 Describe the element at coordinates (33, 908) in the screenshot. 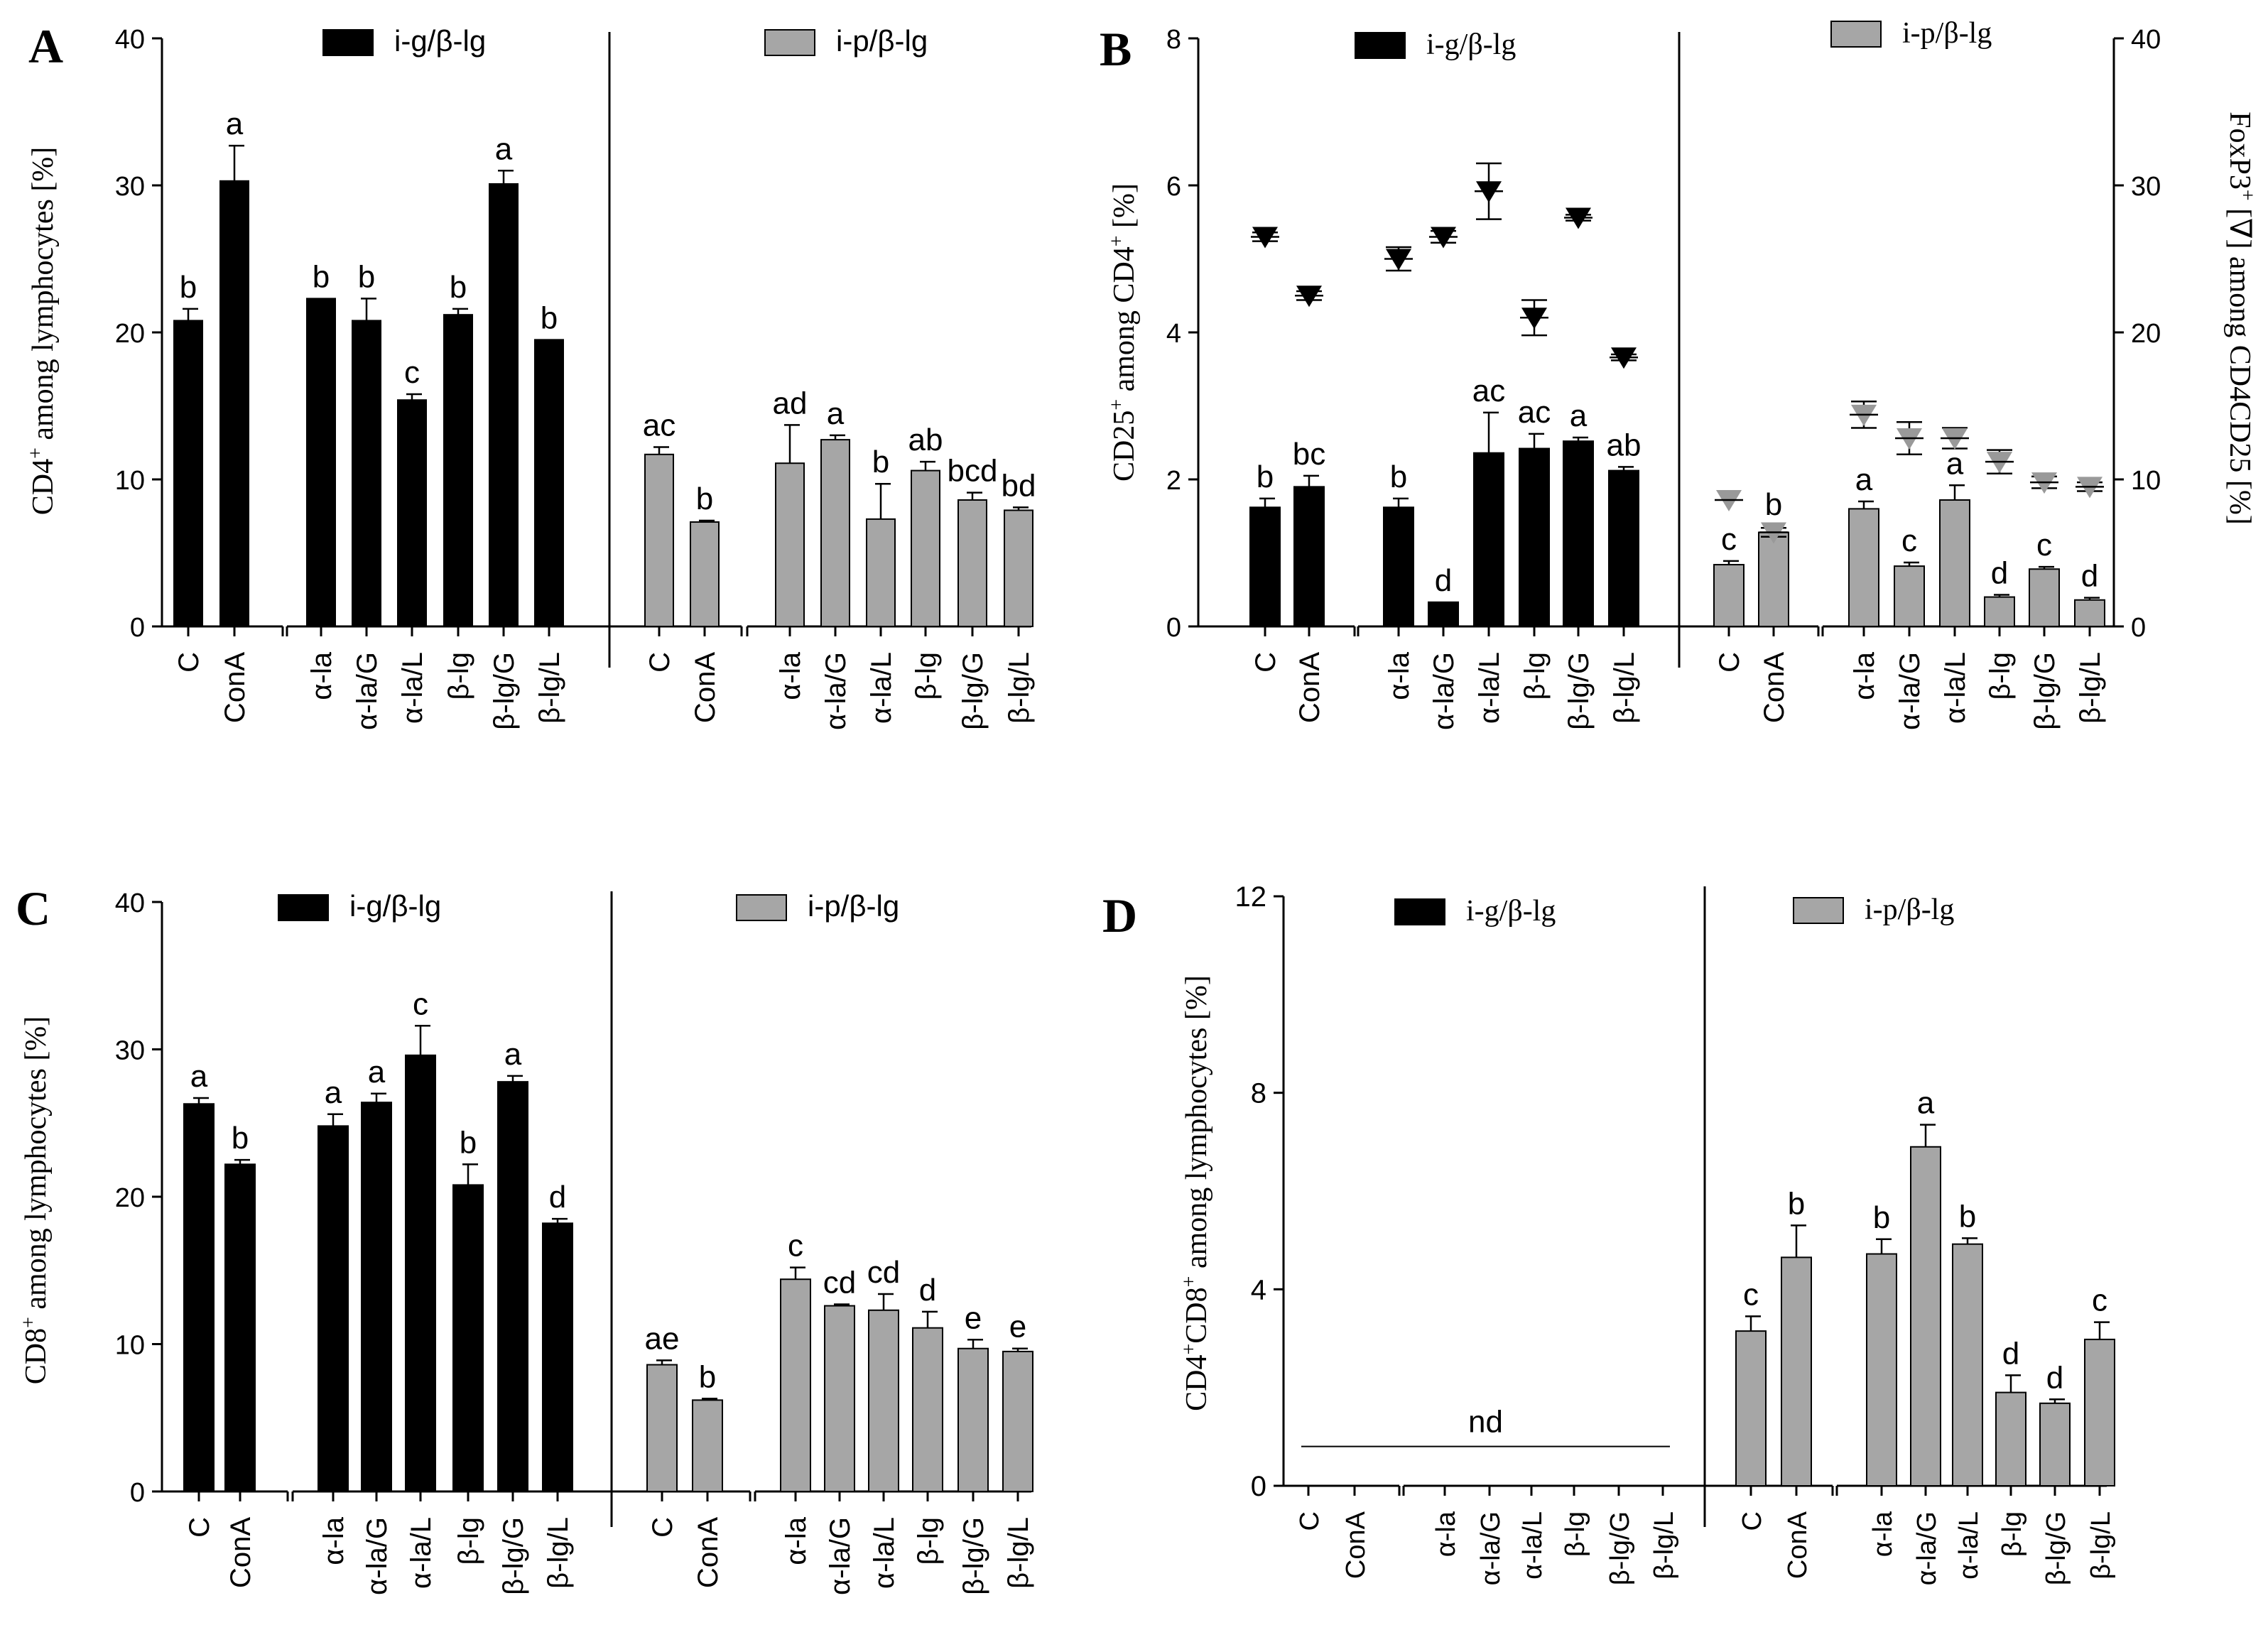

I see `panel-c-label: C` at that location.